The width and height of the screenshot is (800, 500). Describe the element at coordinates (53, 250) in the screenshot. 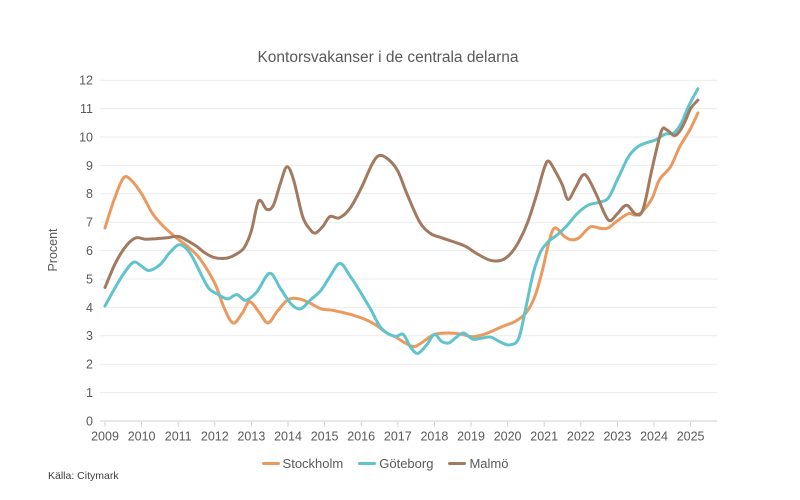

I see `y-axis-label: Procent` at that location.